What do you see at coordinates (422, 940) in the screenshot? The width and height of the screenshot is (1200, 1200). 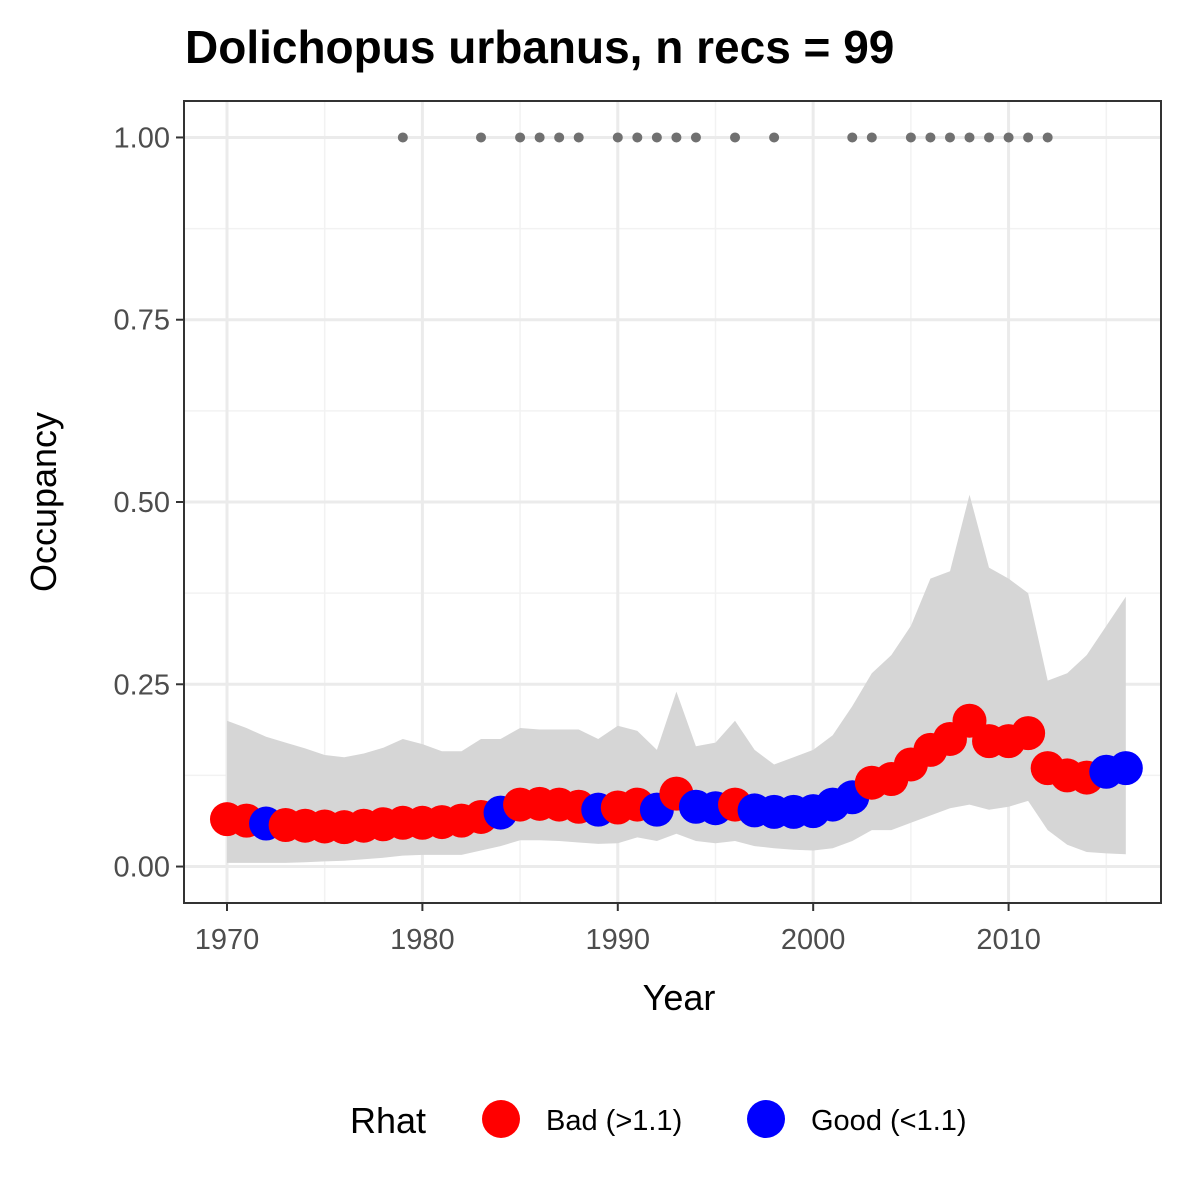 I see `x-tick-label: 1980` at bounding box center [422, 940].